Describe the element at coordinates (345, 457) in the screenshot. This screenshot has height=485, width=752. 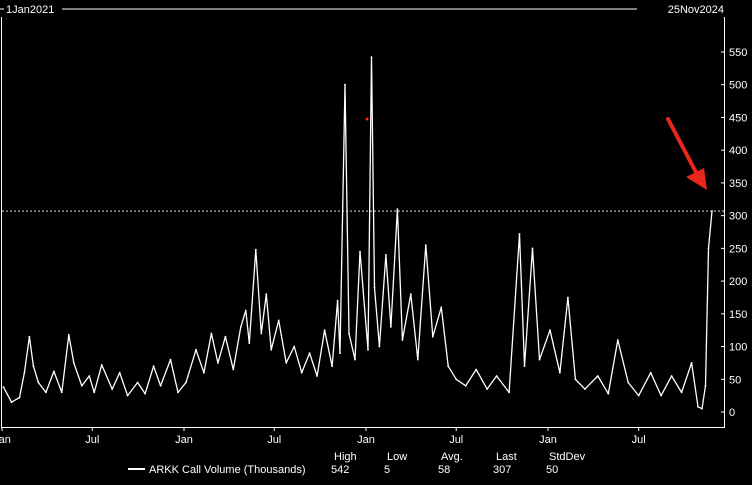
I see `stat-high-label: High` at that location.